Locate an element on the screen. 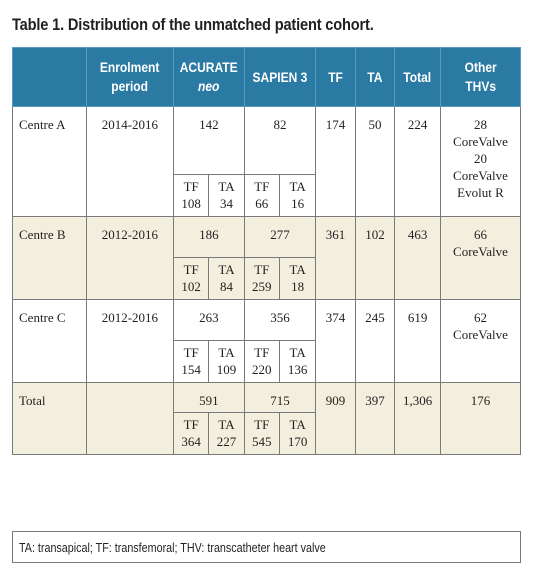 This screenshot has width=539, height=579. other-thvs-cell: 176 is located at coordinates (480, 418).